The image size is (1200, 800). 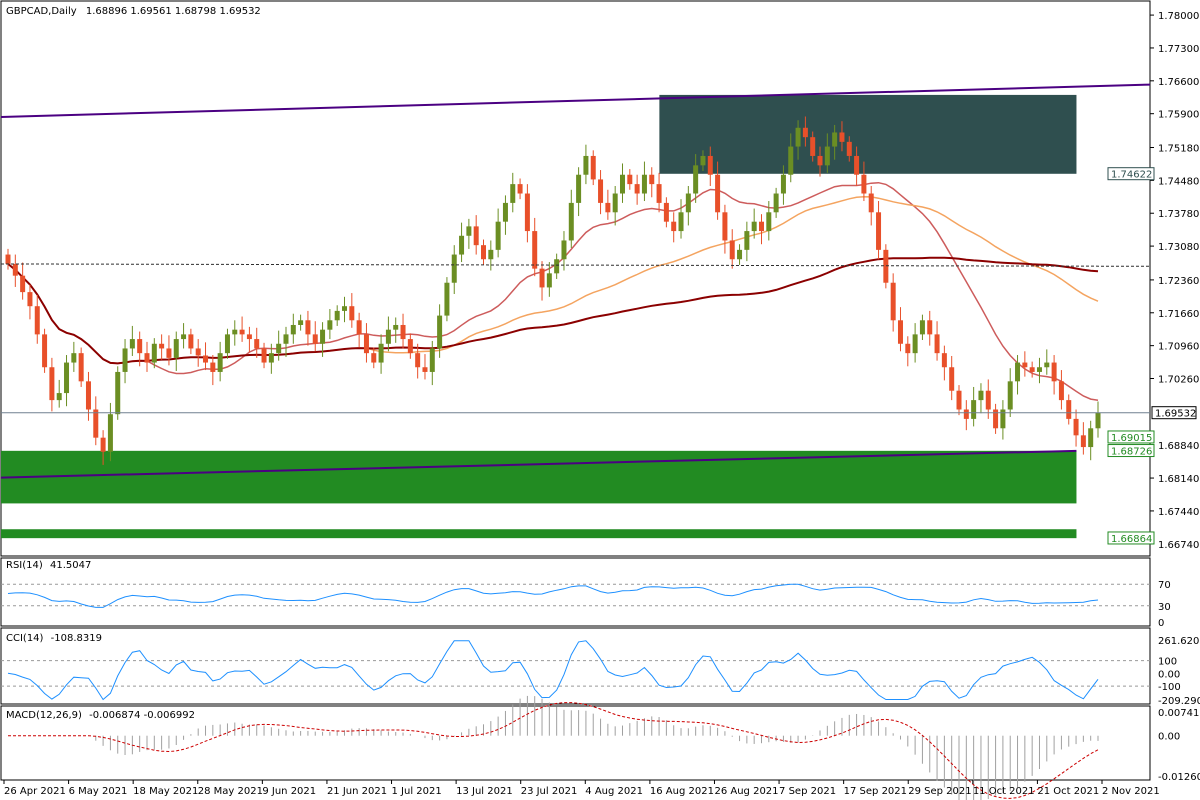 What do you see at coordinates (682, 791) in the screenshot?
I see `date-tick-label: 16 Aug 2021` at bounding box center [682, 791].